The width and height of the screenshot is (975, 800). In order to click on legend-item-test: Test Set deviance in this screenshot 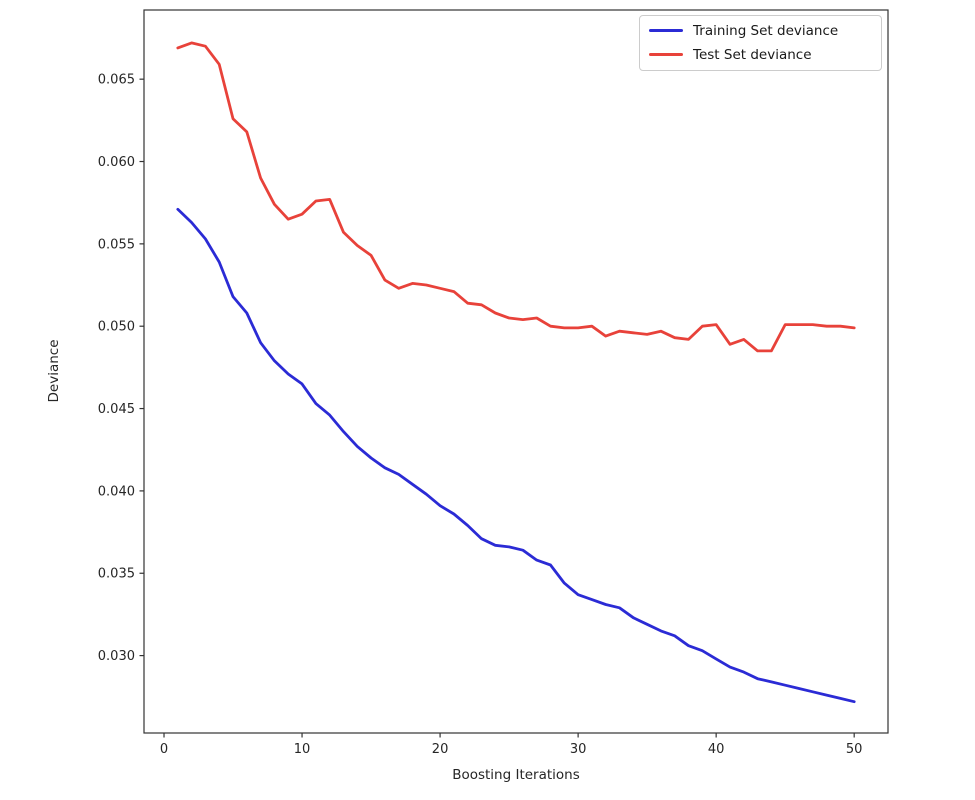, I will do `click(760, 54)`.